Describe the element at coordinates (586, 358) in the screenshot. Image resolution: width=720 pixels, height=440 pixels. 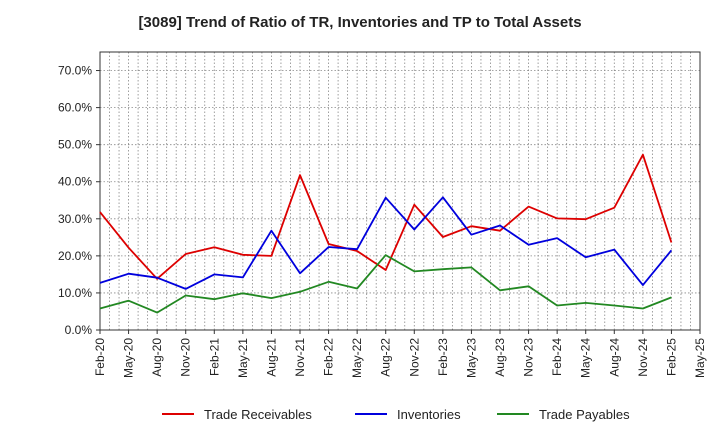
I see `x-tick-label: May-24` at that location.